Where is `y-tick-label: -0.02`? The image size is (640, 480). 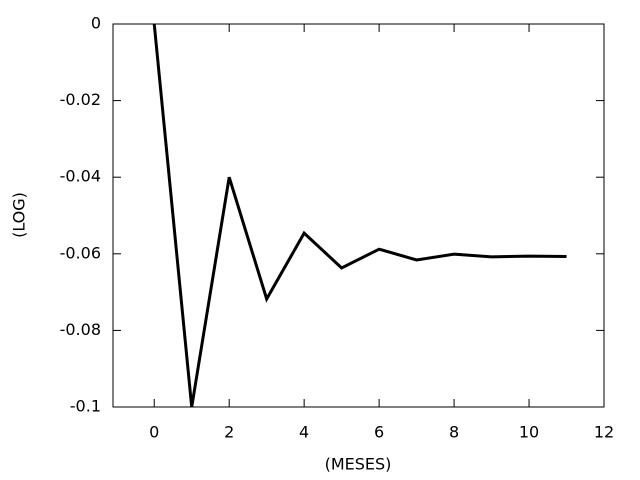
y-tick-label: -0.02 is located at coordinates (80, 99).